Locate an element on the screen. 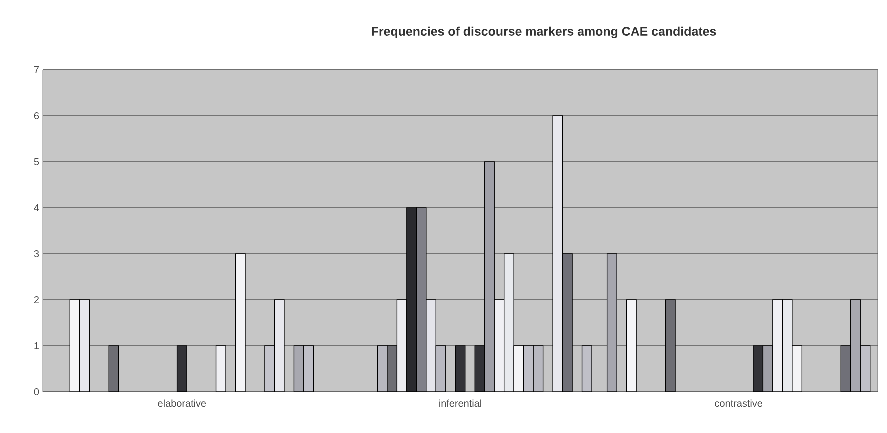 This screenshot has width=887, height=433. y-tick-label: 6 is located at coordinates (37, 116).